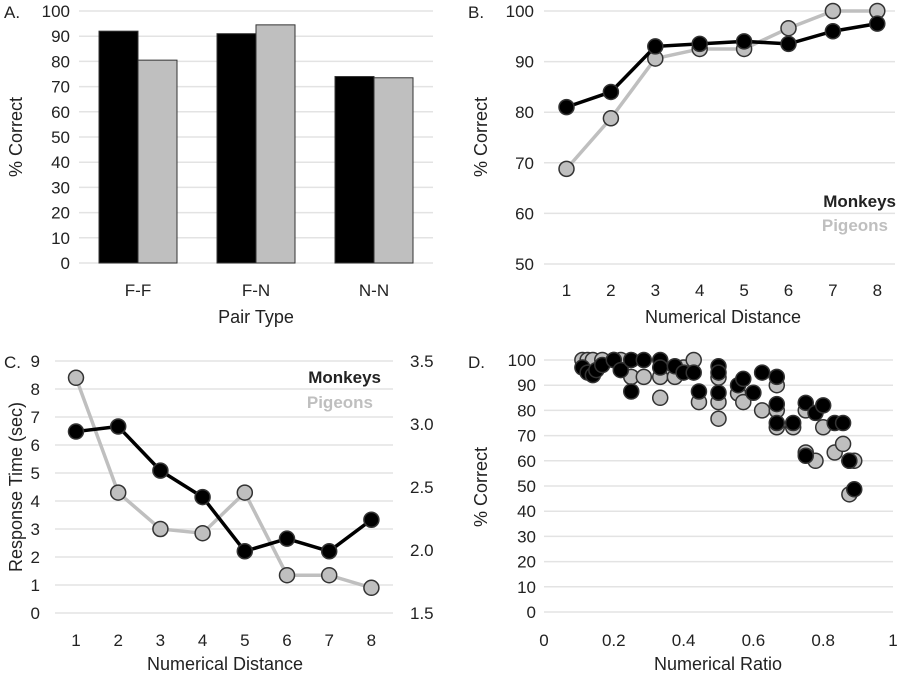  I want to click on bar-monkeys, so click(236, 148).